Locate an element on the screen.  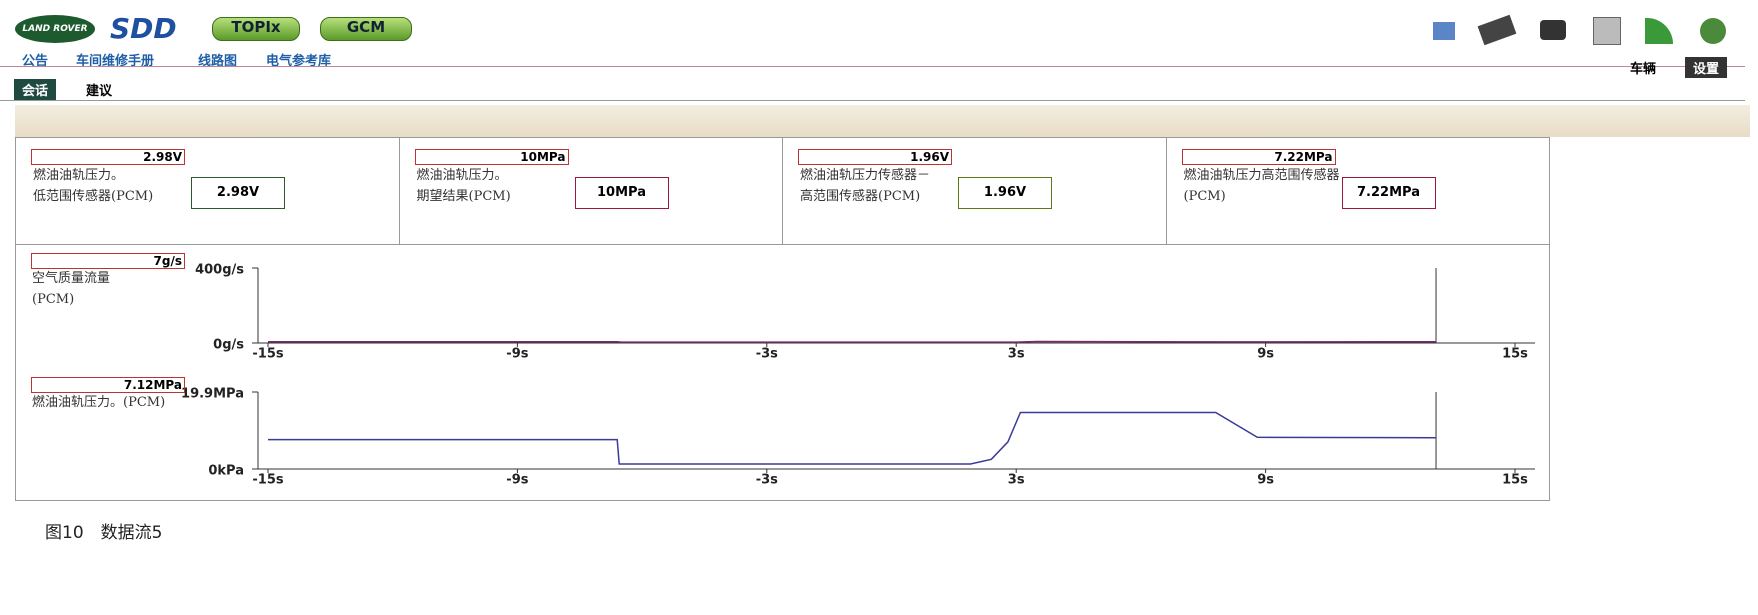
gauge-reading: 10MPa is located at coordinates (491, 157).